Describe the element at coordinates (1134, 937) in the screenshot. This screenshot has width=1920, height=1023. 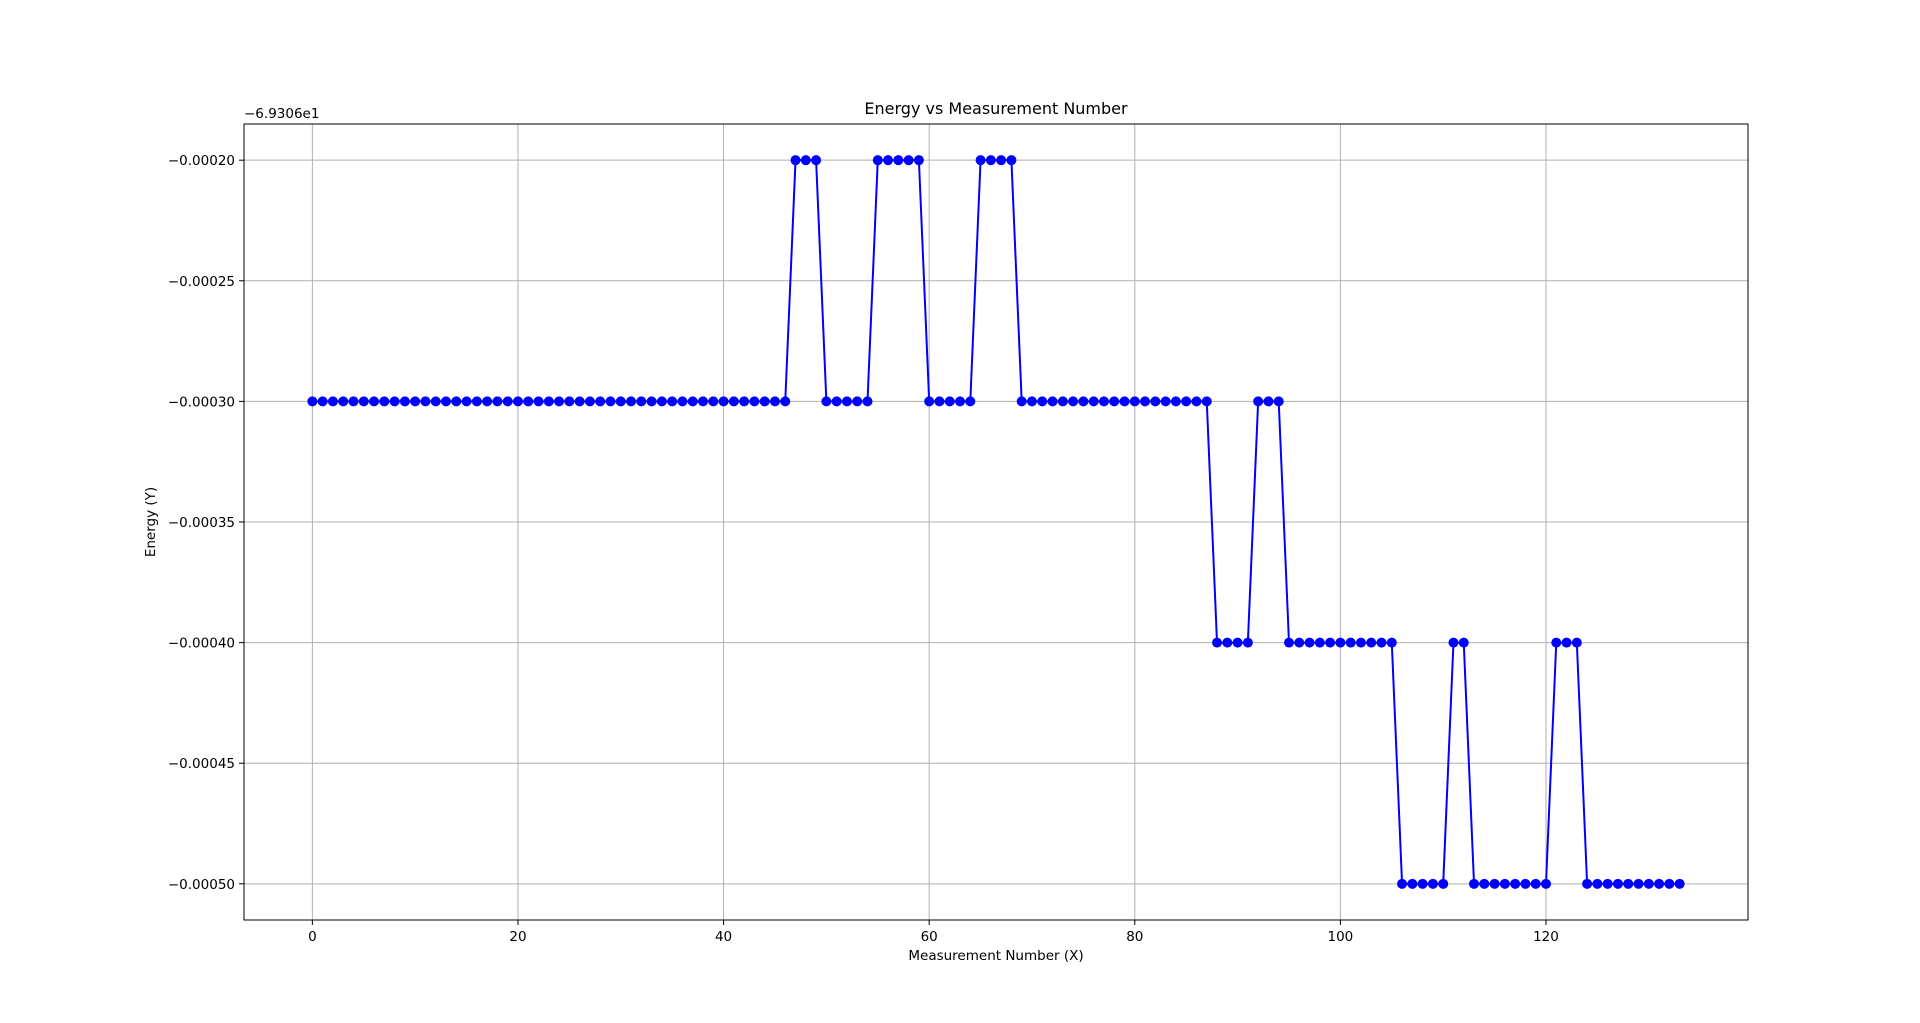
I see `x-tick-label: 80` at that location.